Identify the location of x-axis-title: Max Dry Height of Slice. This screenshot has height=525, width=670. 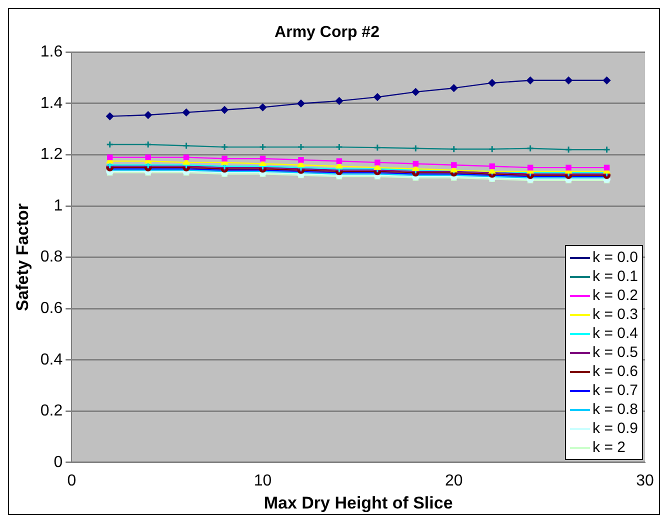
(358, 502).